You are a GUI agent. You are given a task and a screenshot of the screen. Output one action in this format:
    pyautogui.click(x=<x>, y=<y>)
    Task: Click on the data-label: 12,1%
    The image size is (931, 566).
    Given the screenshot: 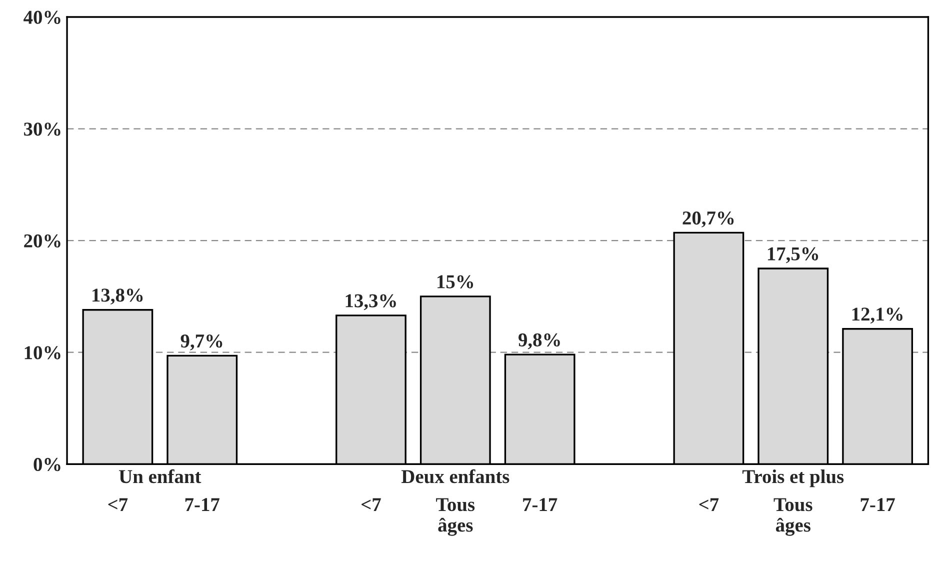 What is the action you would take?
    pyautogui.click(x=877, y=316)
    